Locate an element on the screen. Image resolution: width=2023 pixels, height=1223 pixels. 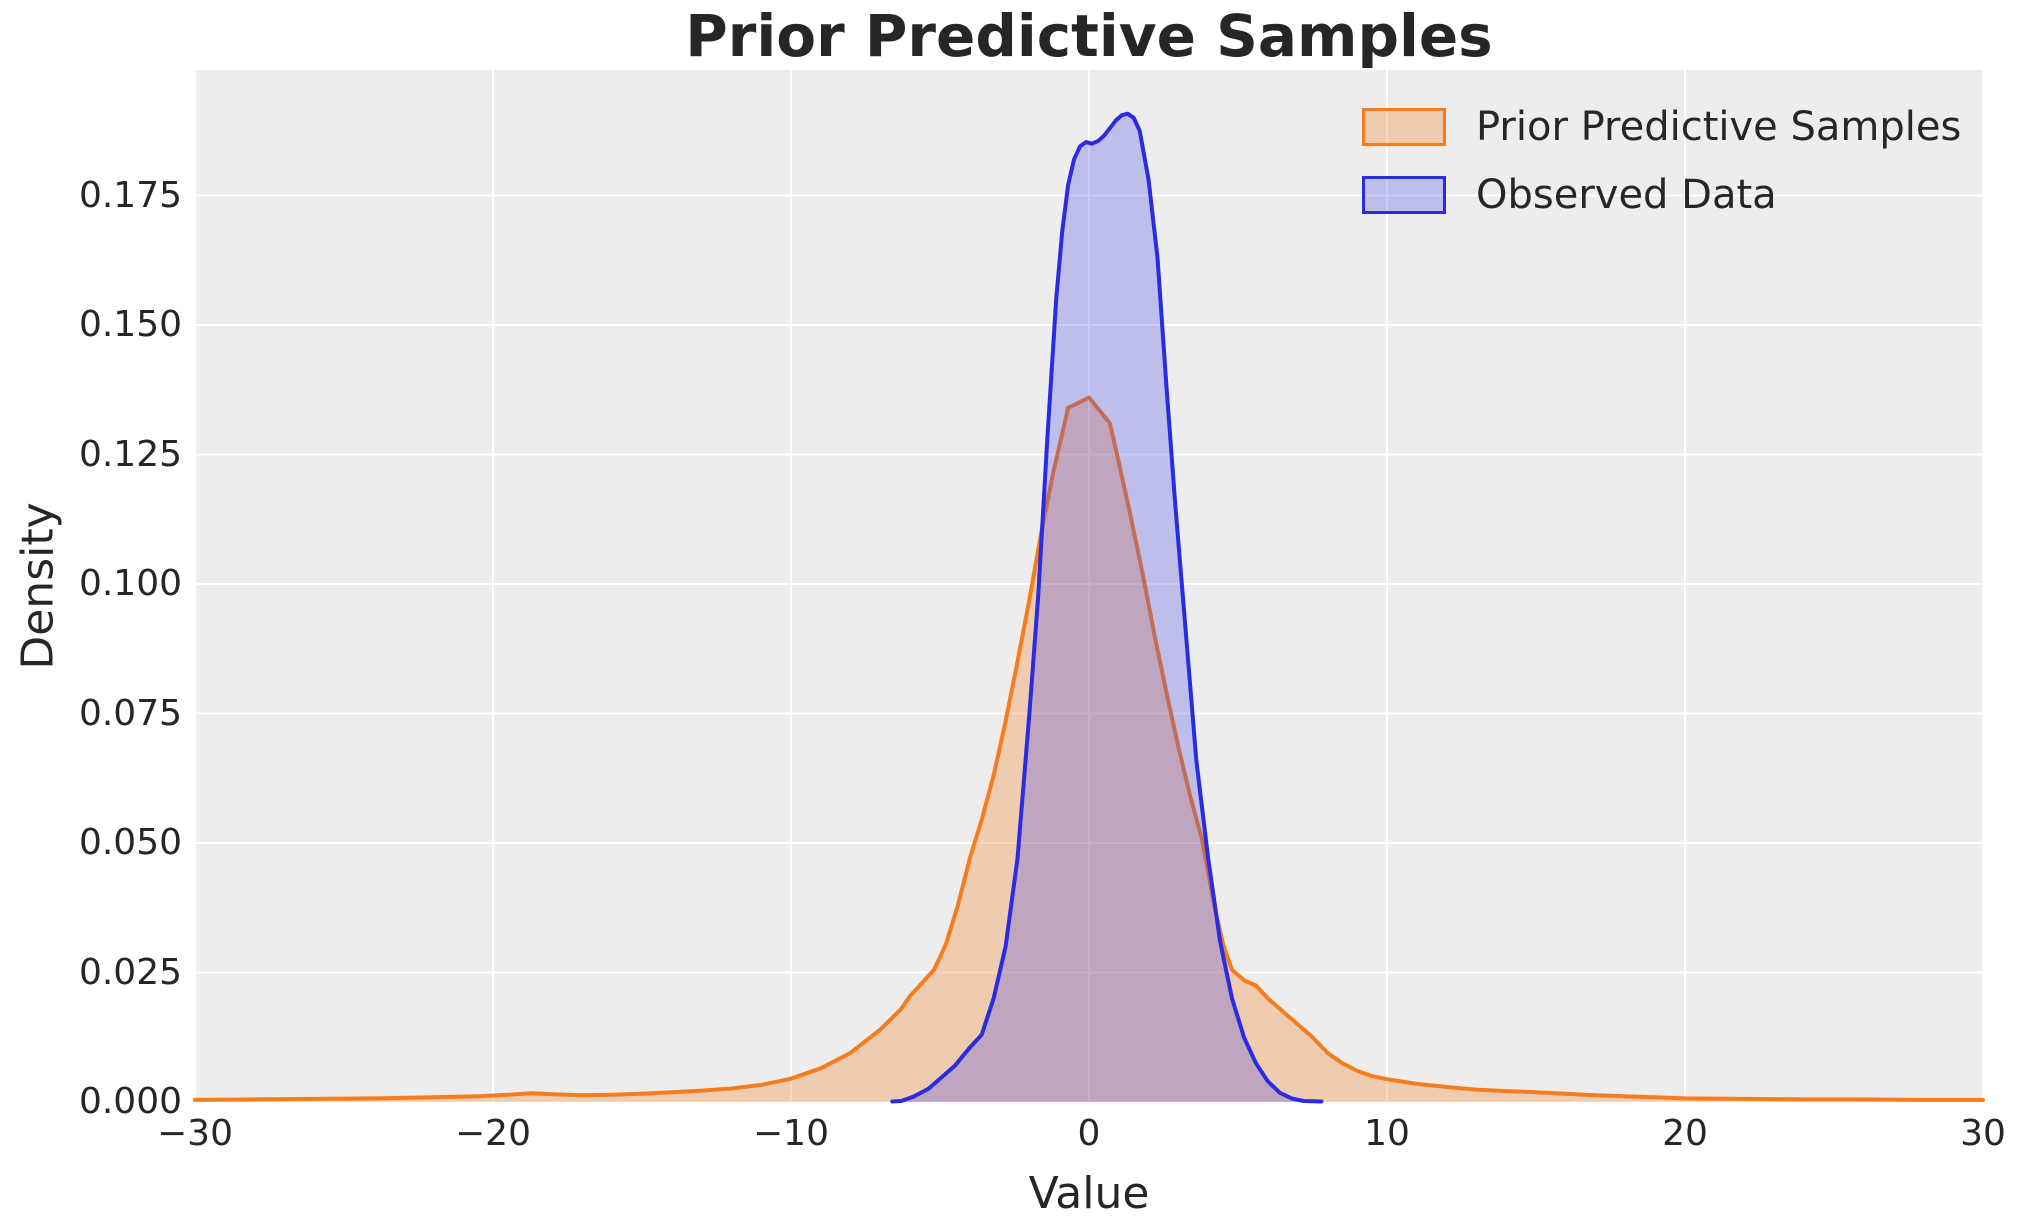
y-tick-label: 0.025 is located at coordinates (130, 972).